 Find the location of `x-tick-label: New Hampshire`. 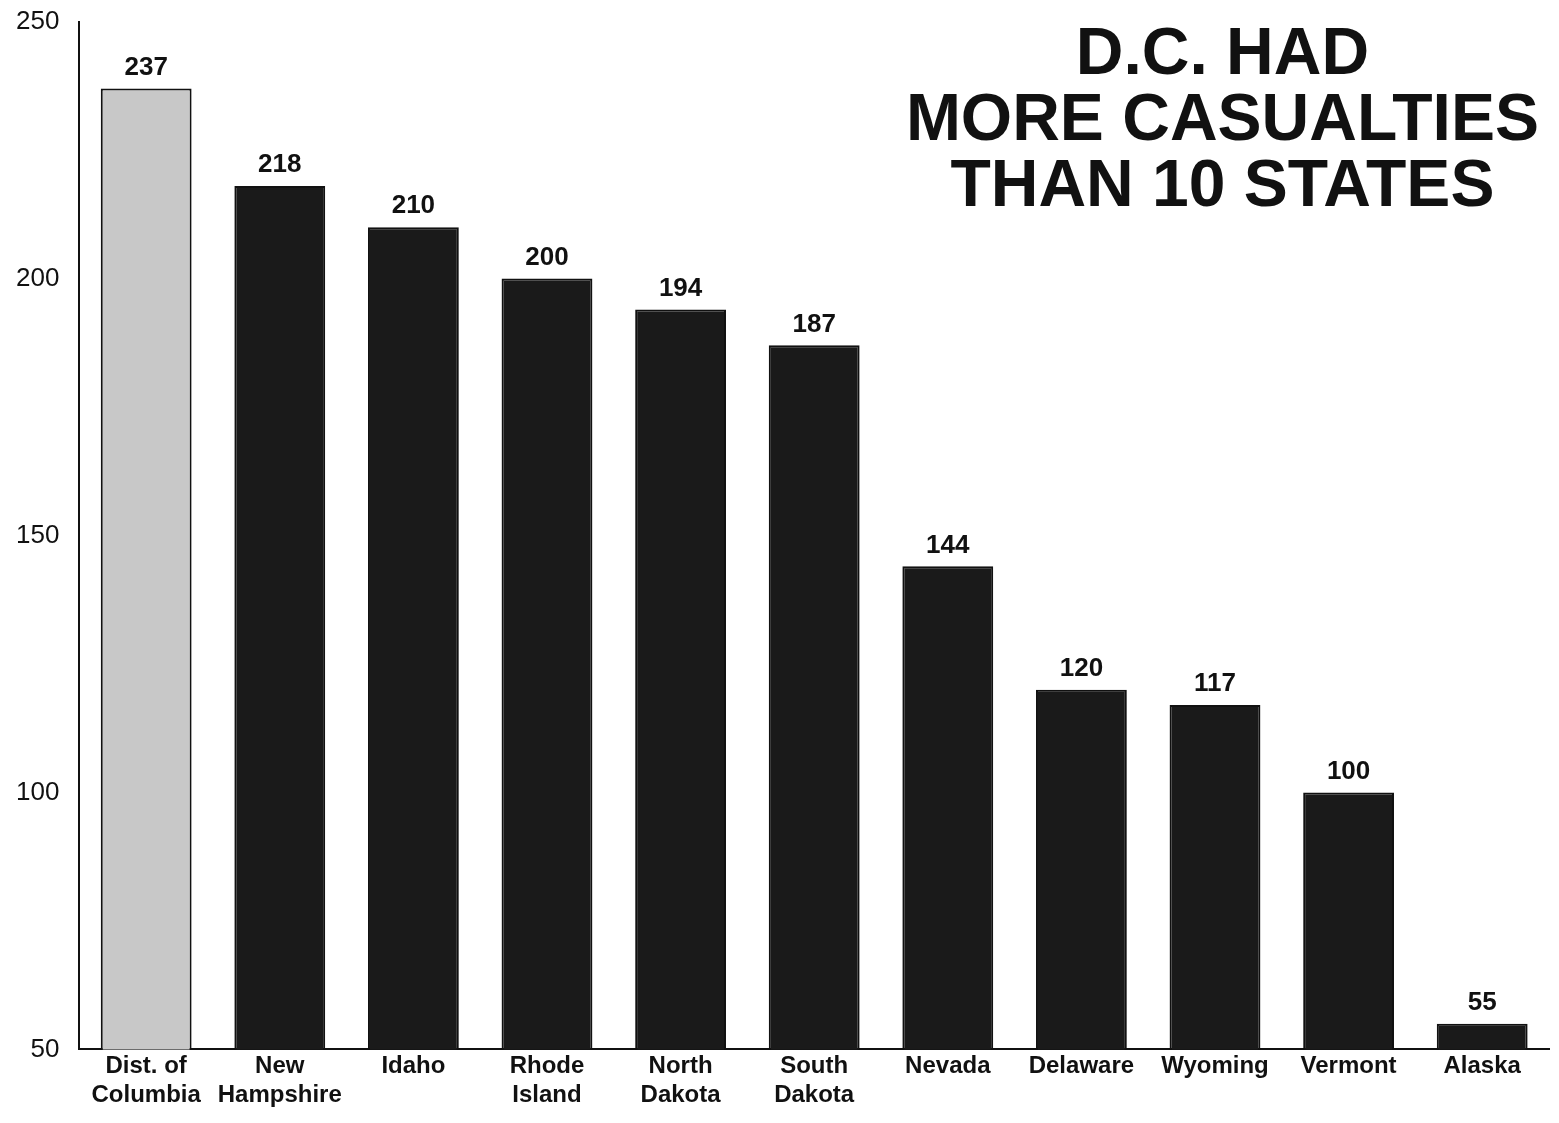

x-tick-label: New Hampshire is located at coordinates (279, 1079).